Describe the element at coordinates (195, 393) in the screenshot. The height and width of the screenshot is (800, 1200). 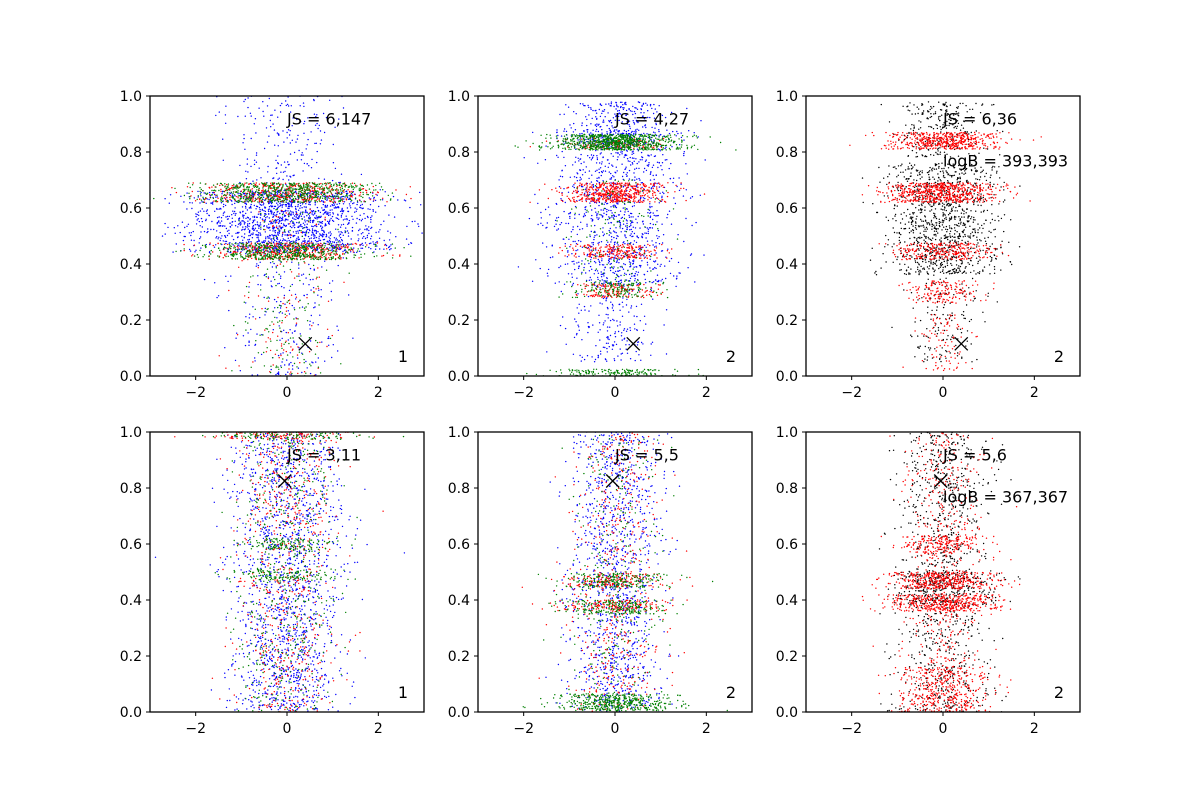
I see `x-tick-label: −2` at that location.